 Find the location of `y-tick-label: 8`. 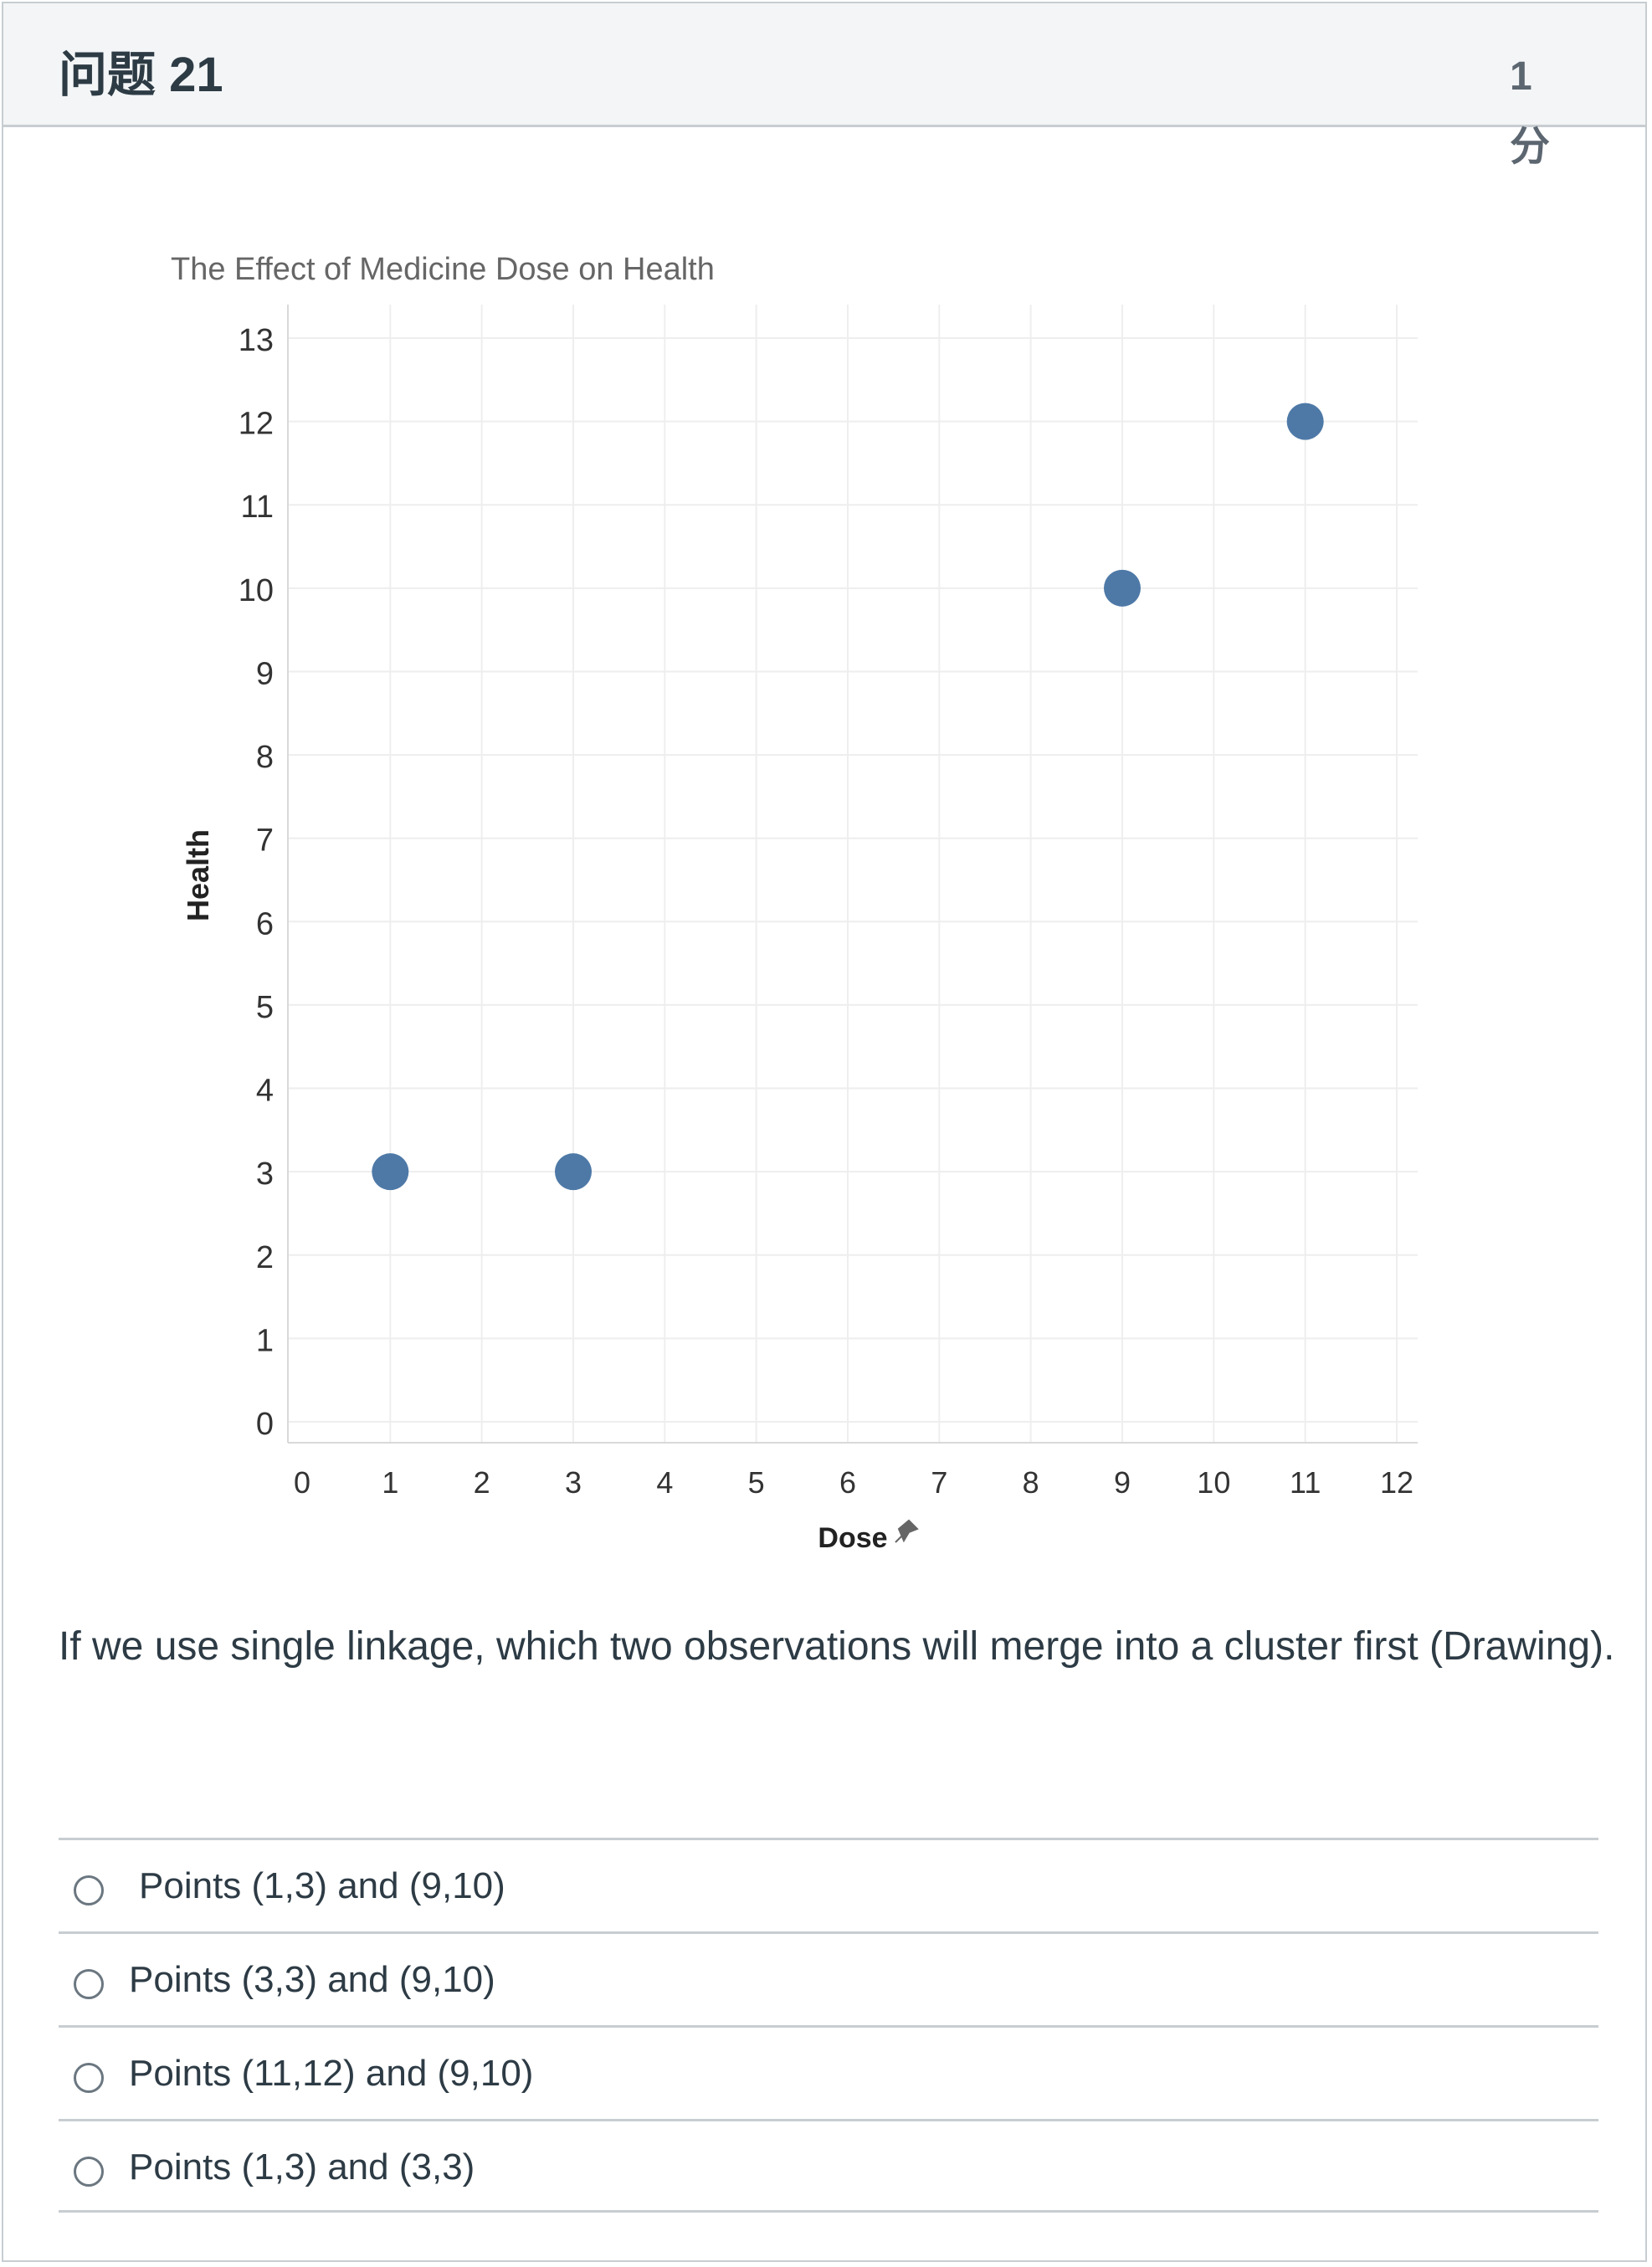

y-tick-label: 8 is located at coordinates (265, 757).